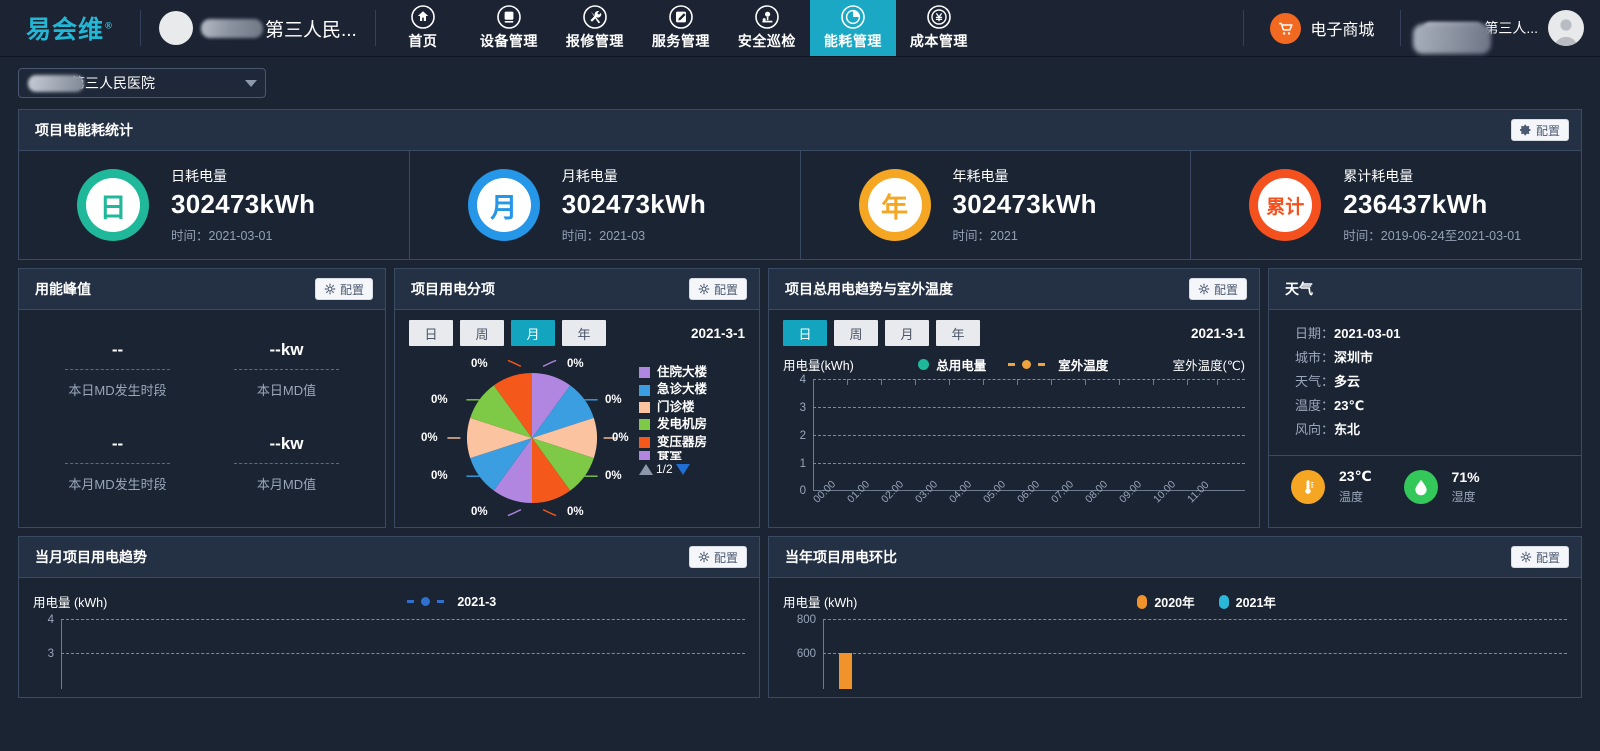 The height and width of the screenshot is (751, 1600). What do you see at coordinates (50, 620) in the screenshot?
I see `y-tick-label: 4` at bounding box center [50, 620].